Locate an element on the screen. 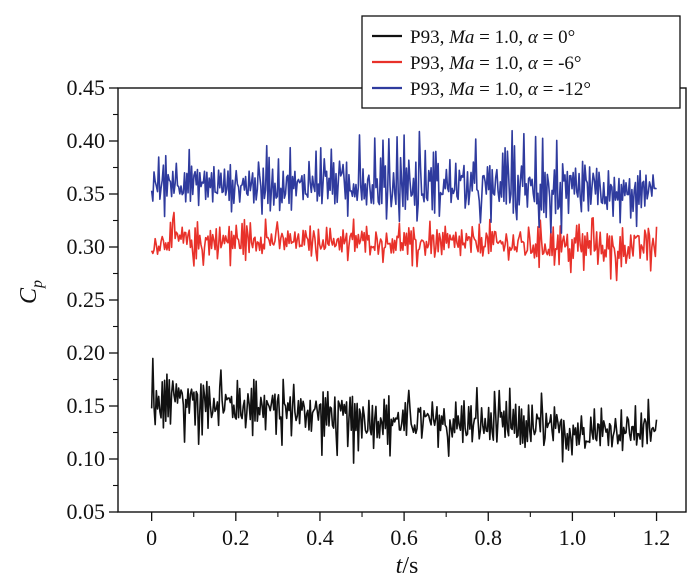  legend-box is located at coordinates (521, 62).